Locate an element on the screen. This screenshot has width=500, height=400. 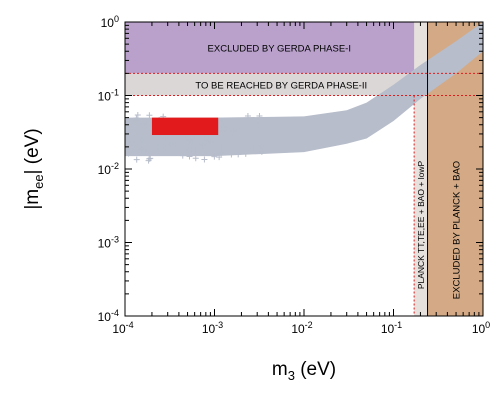
y-tick-label: 10⁻¹ is located at coordinates (108, 96).